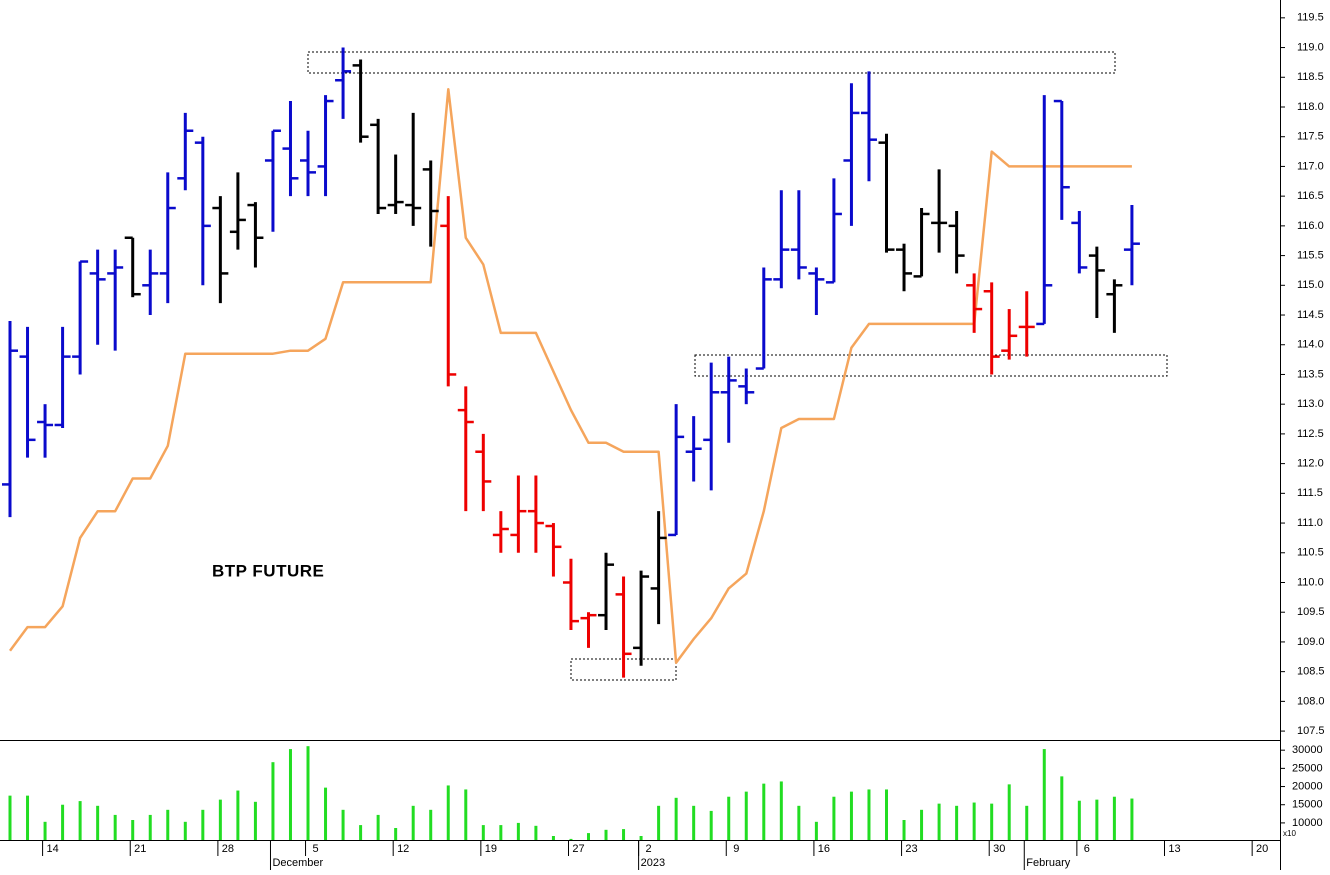  Describe the element at coordinates (1310, 47) in the screenshot. I see `y-tick-label: 119.0` at that location.